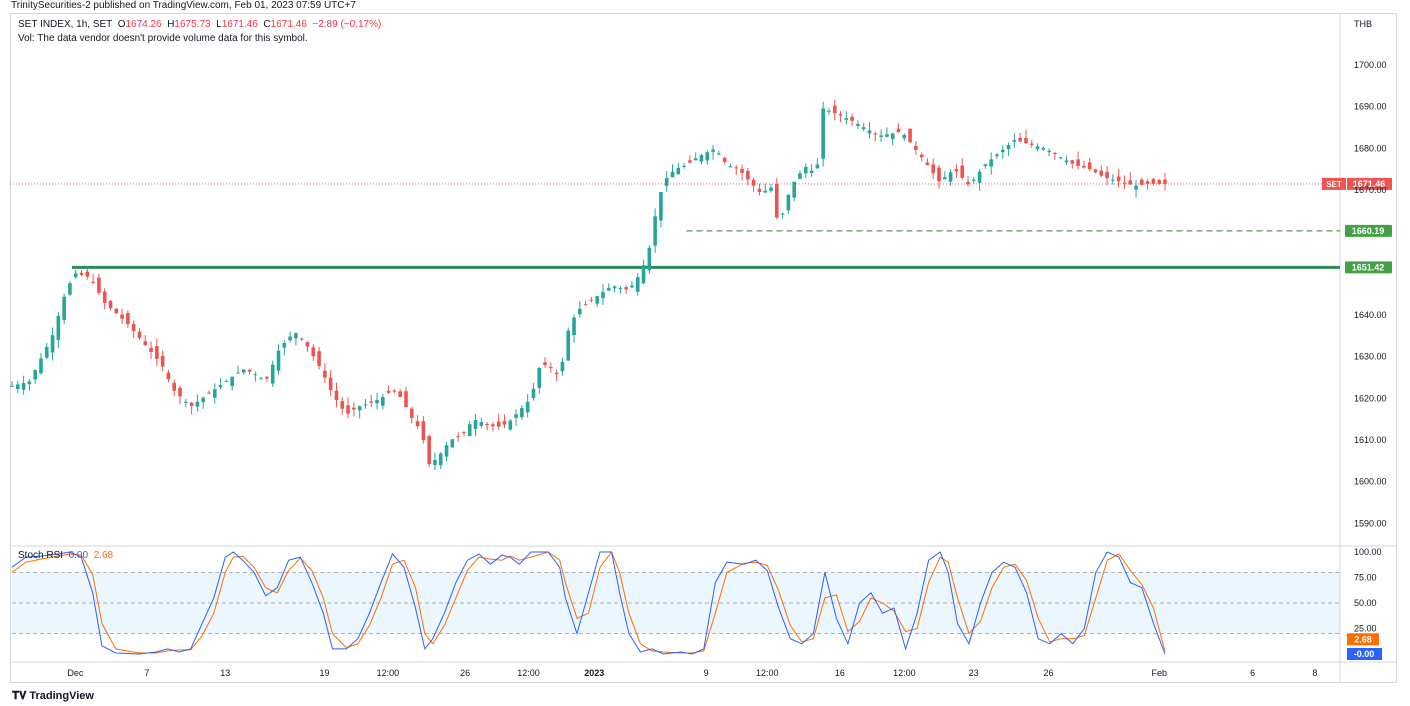 Image resolution: width=1410 pixels, height=706 pixels. Describe the element at coordinates (1370, 440) in the screenshot. I see `price-tick-label: 1610.00` at that location.